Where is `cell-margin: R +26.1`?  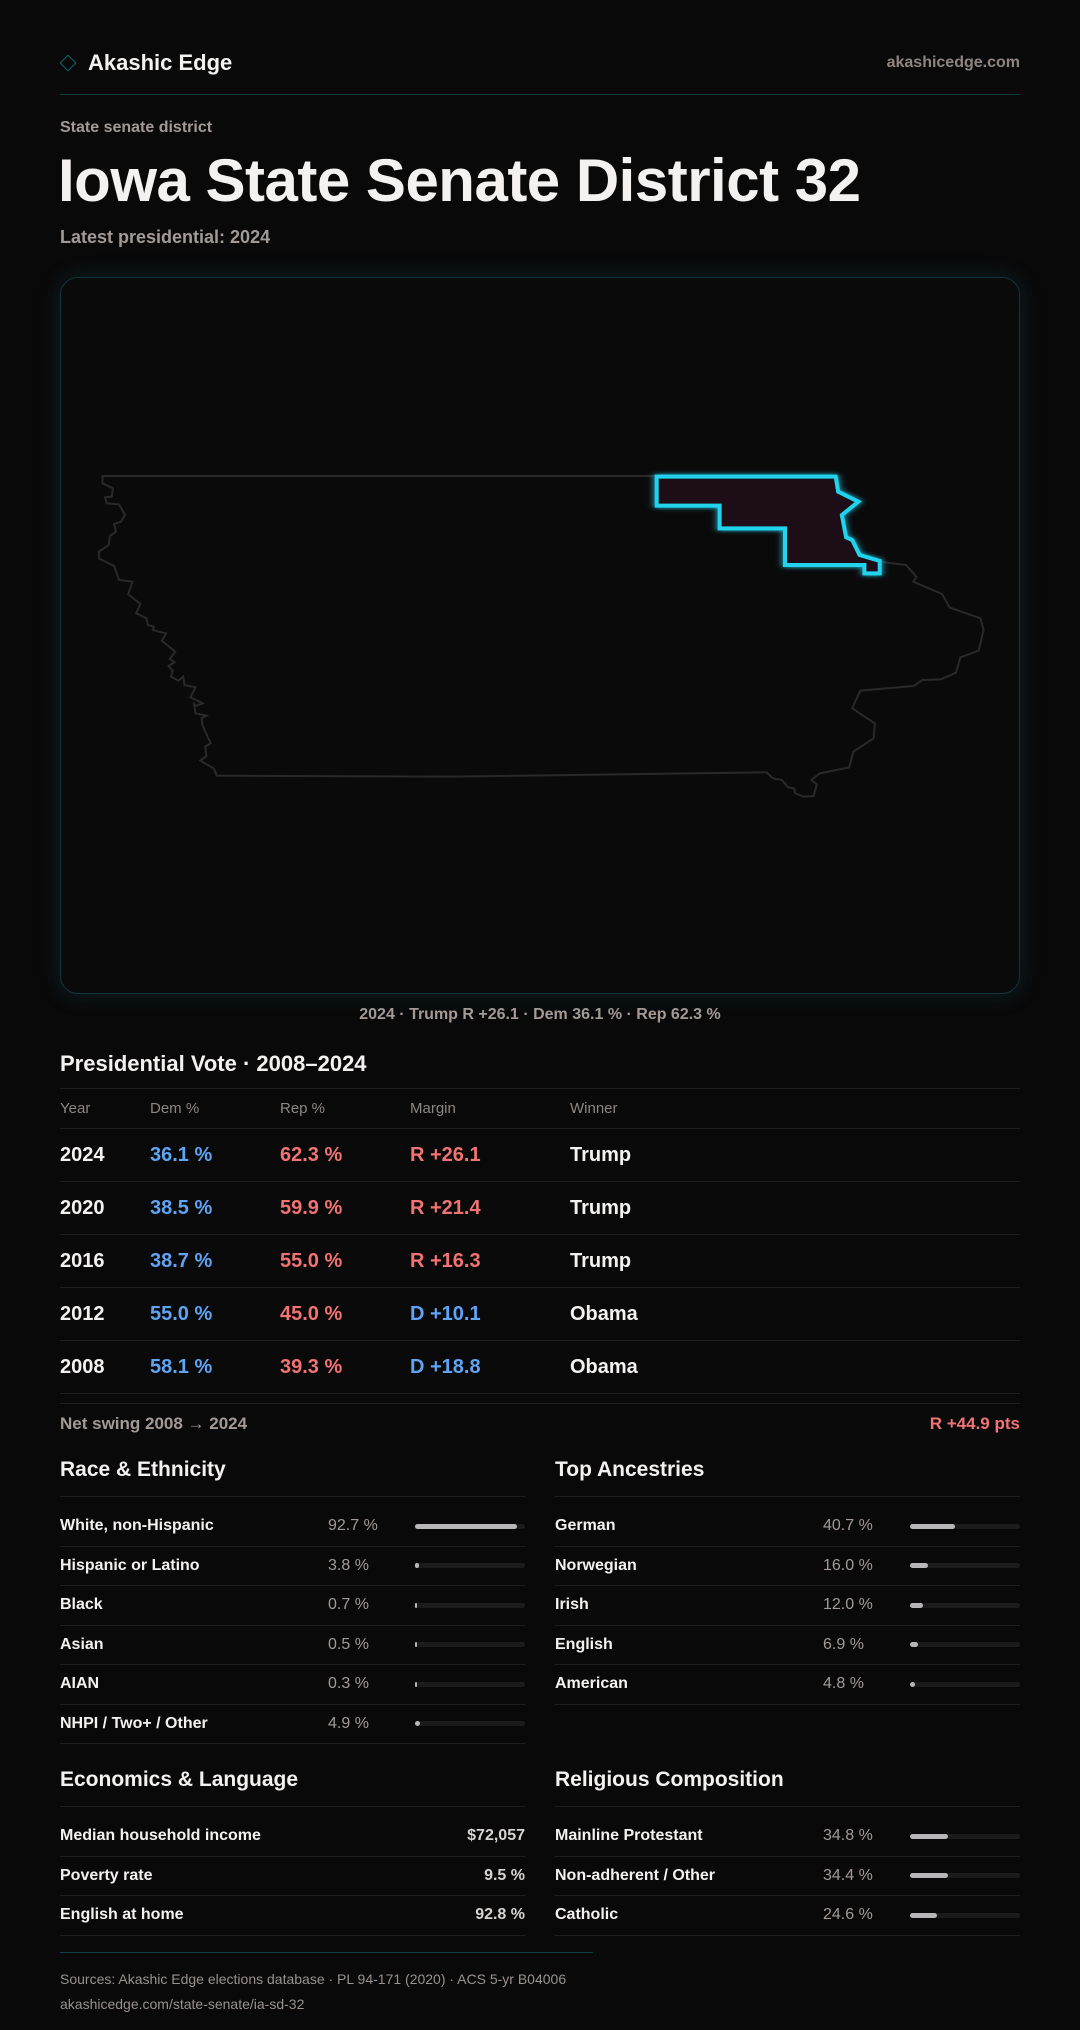 cell-margin: R +26.1 is located at coordinates (490, 1155).